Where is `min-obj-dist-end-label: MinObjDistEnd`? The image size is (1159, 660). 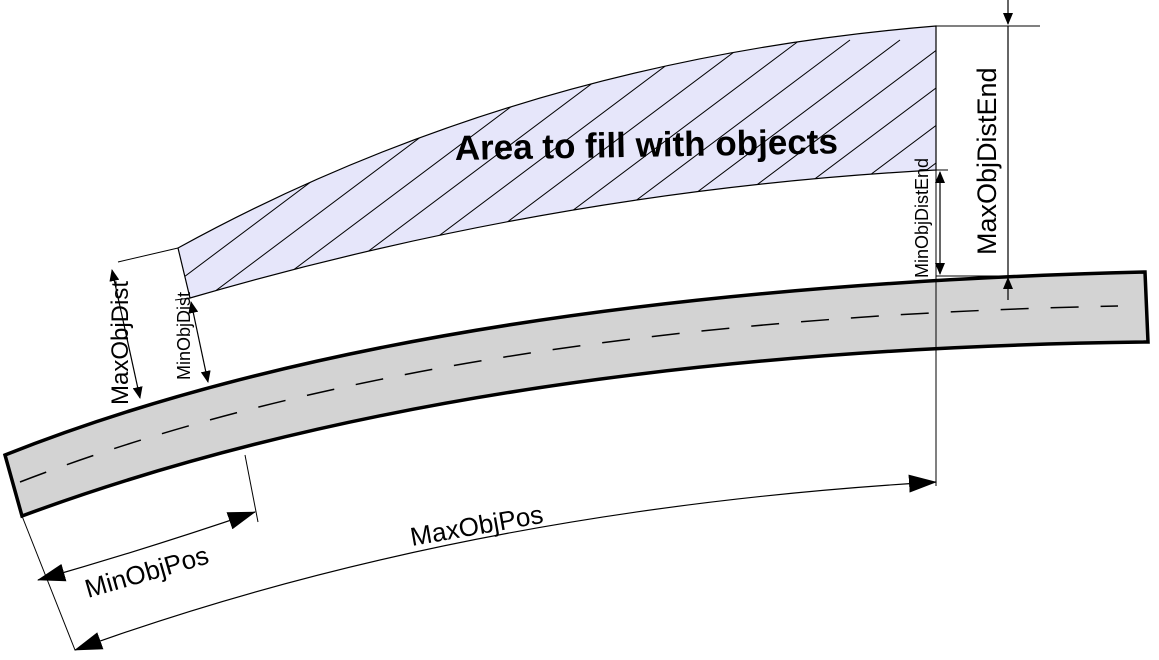
min-obj-dist-end-label: MinObjDistEnd is located at coordinates (922, 218).